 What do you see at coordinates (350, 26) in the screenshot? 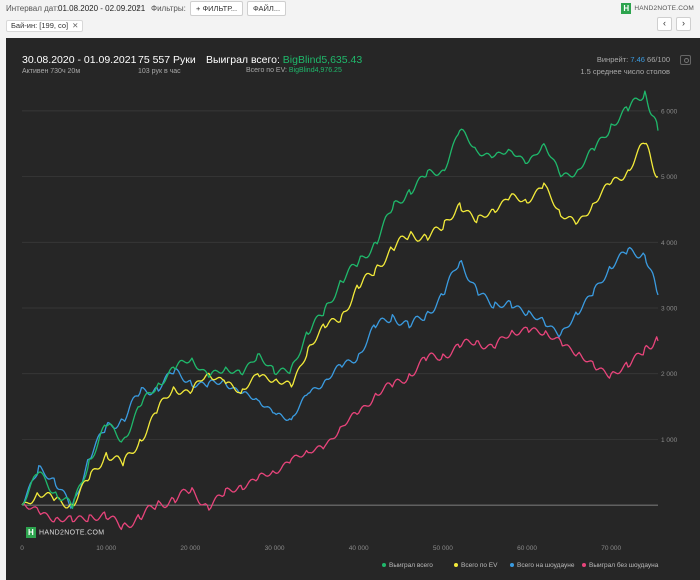
I see `active-filters-row: Бай-ин: [199, со] ✕` at bounding box center [350, 26].